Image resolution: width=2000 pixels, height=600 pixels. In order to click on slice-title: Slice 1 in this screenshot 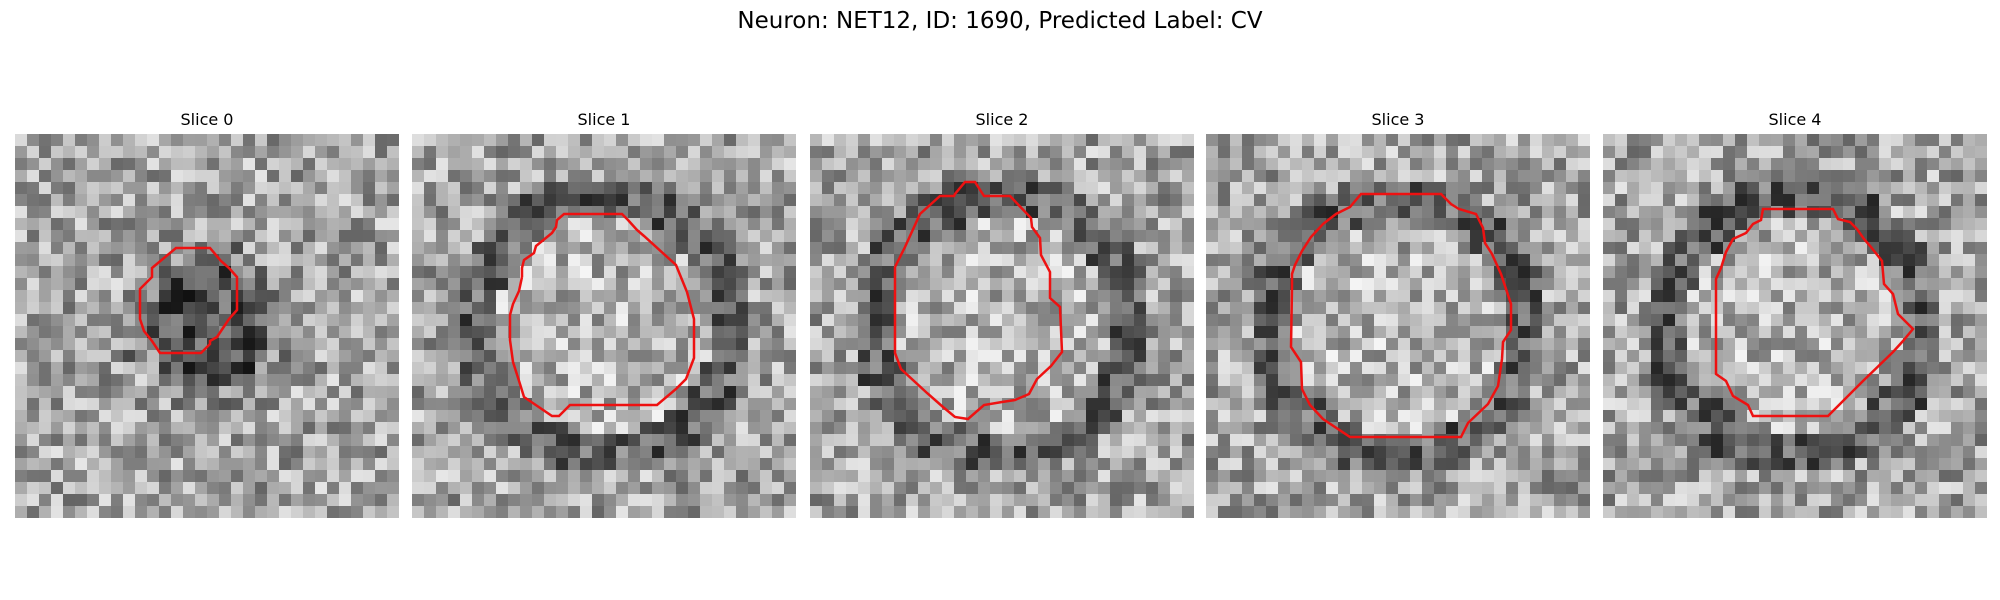, I will do `click(604, 119)`.